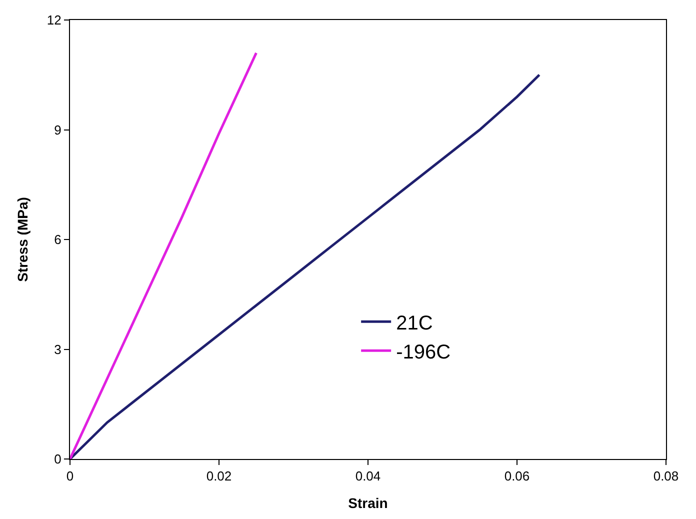  I want to click on x-tick-label: 0.08, so click(666, 476).